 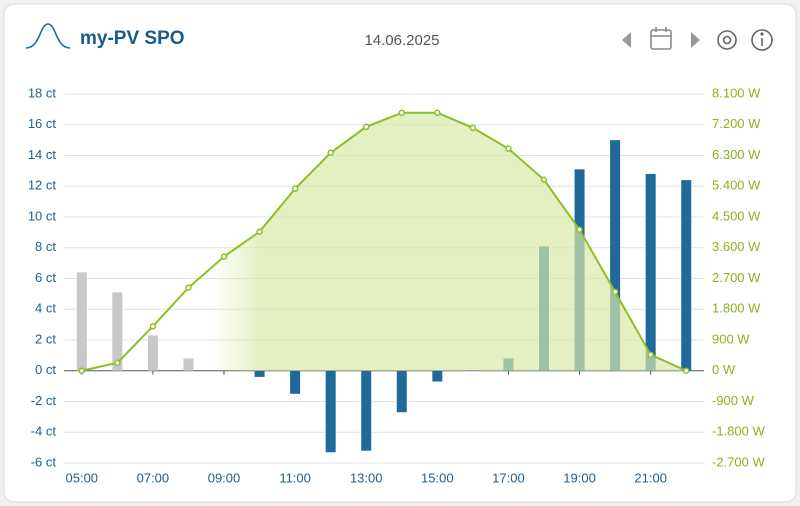 What do you see at coordinates (508, 477) in the screenshot?
I see `x-tick-label: 17:00` at bounding box center [508, 477].